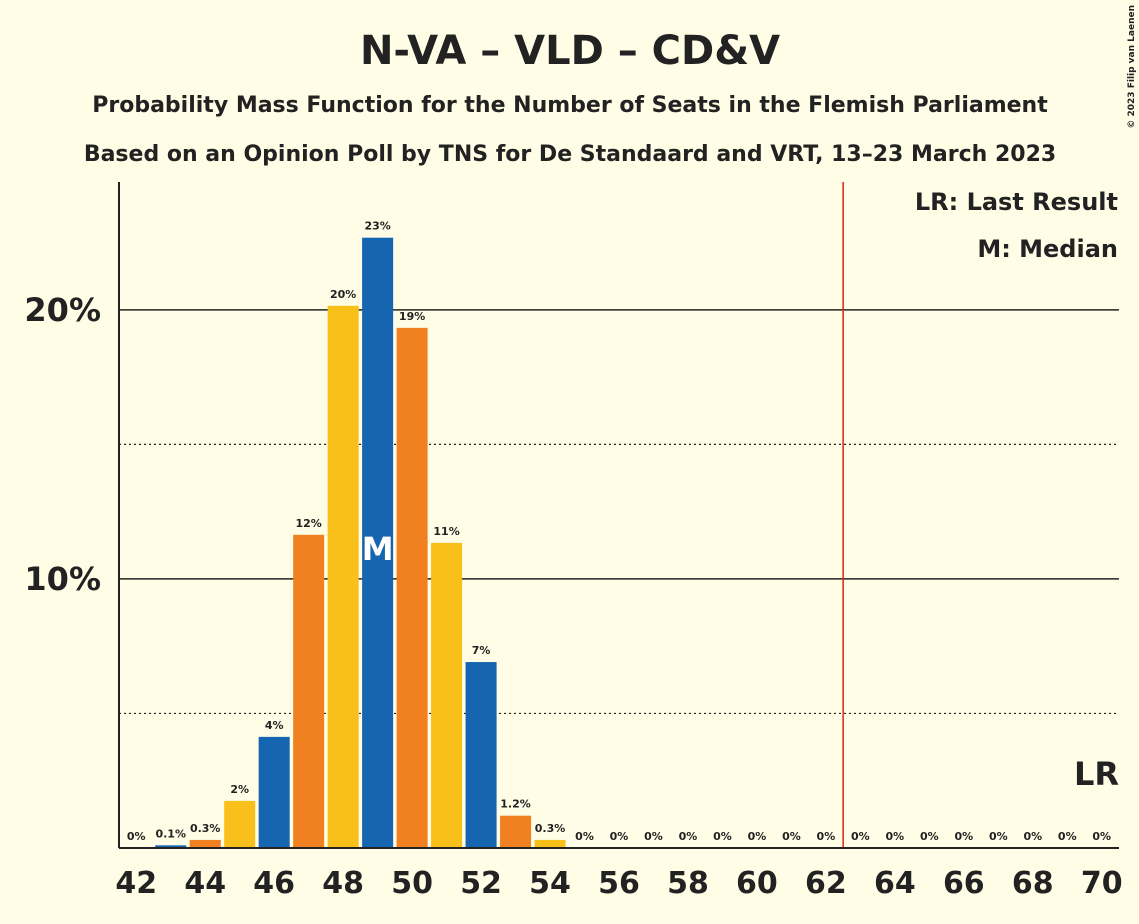 The image size is (1139, 924). I want to click on x-tick-label: 66, so click(964, 883).